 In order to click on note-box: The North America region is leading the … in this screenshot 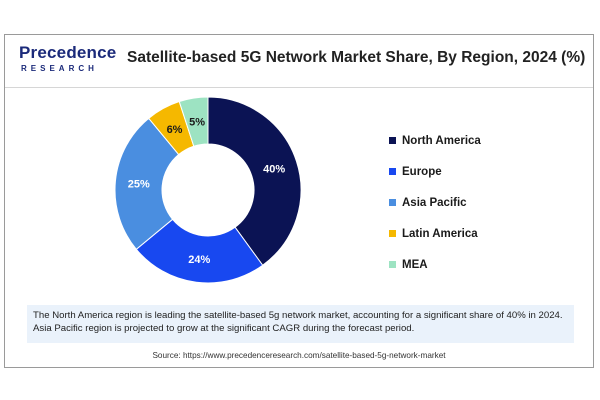, I will do `click(300, 324)`.